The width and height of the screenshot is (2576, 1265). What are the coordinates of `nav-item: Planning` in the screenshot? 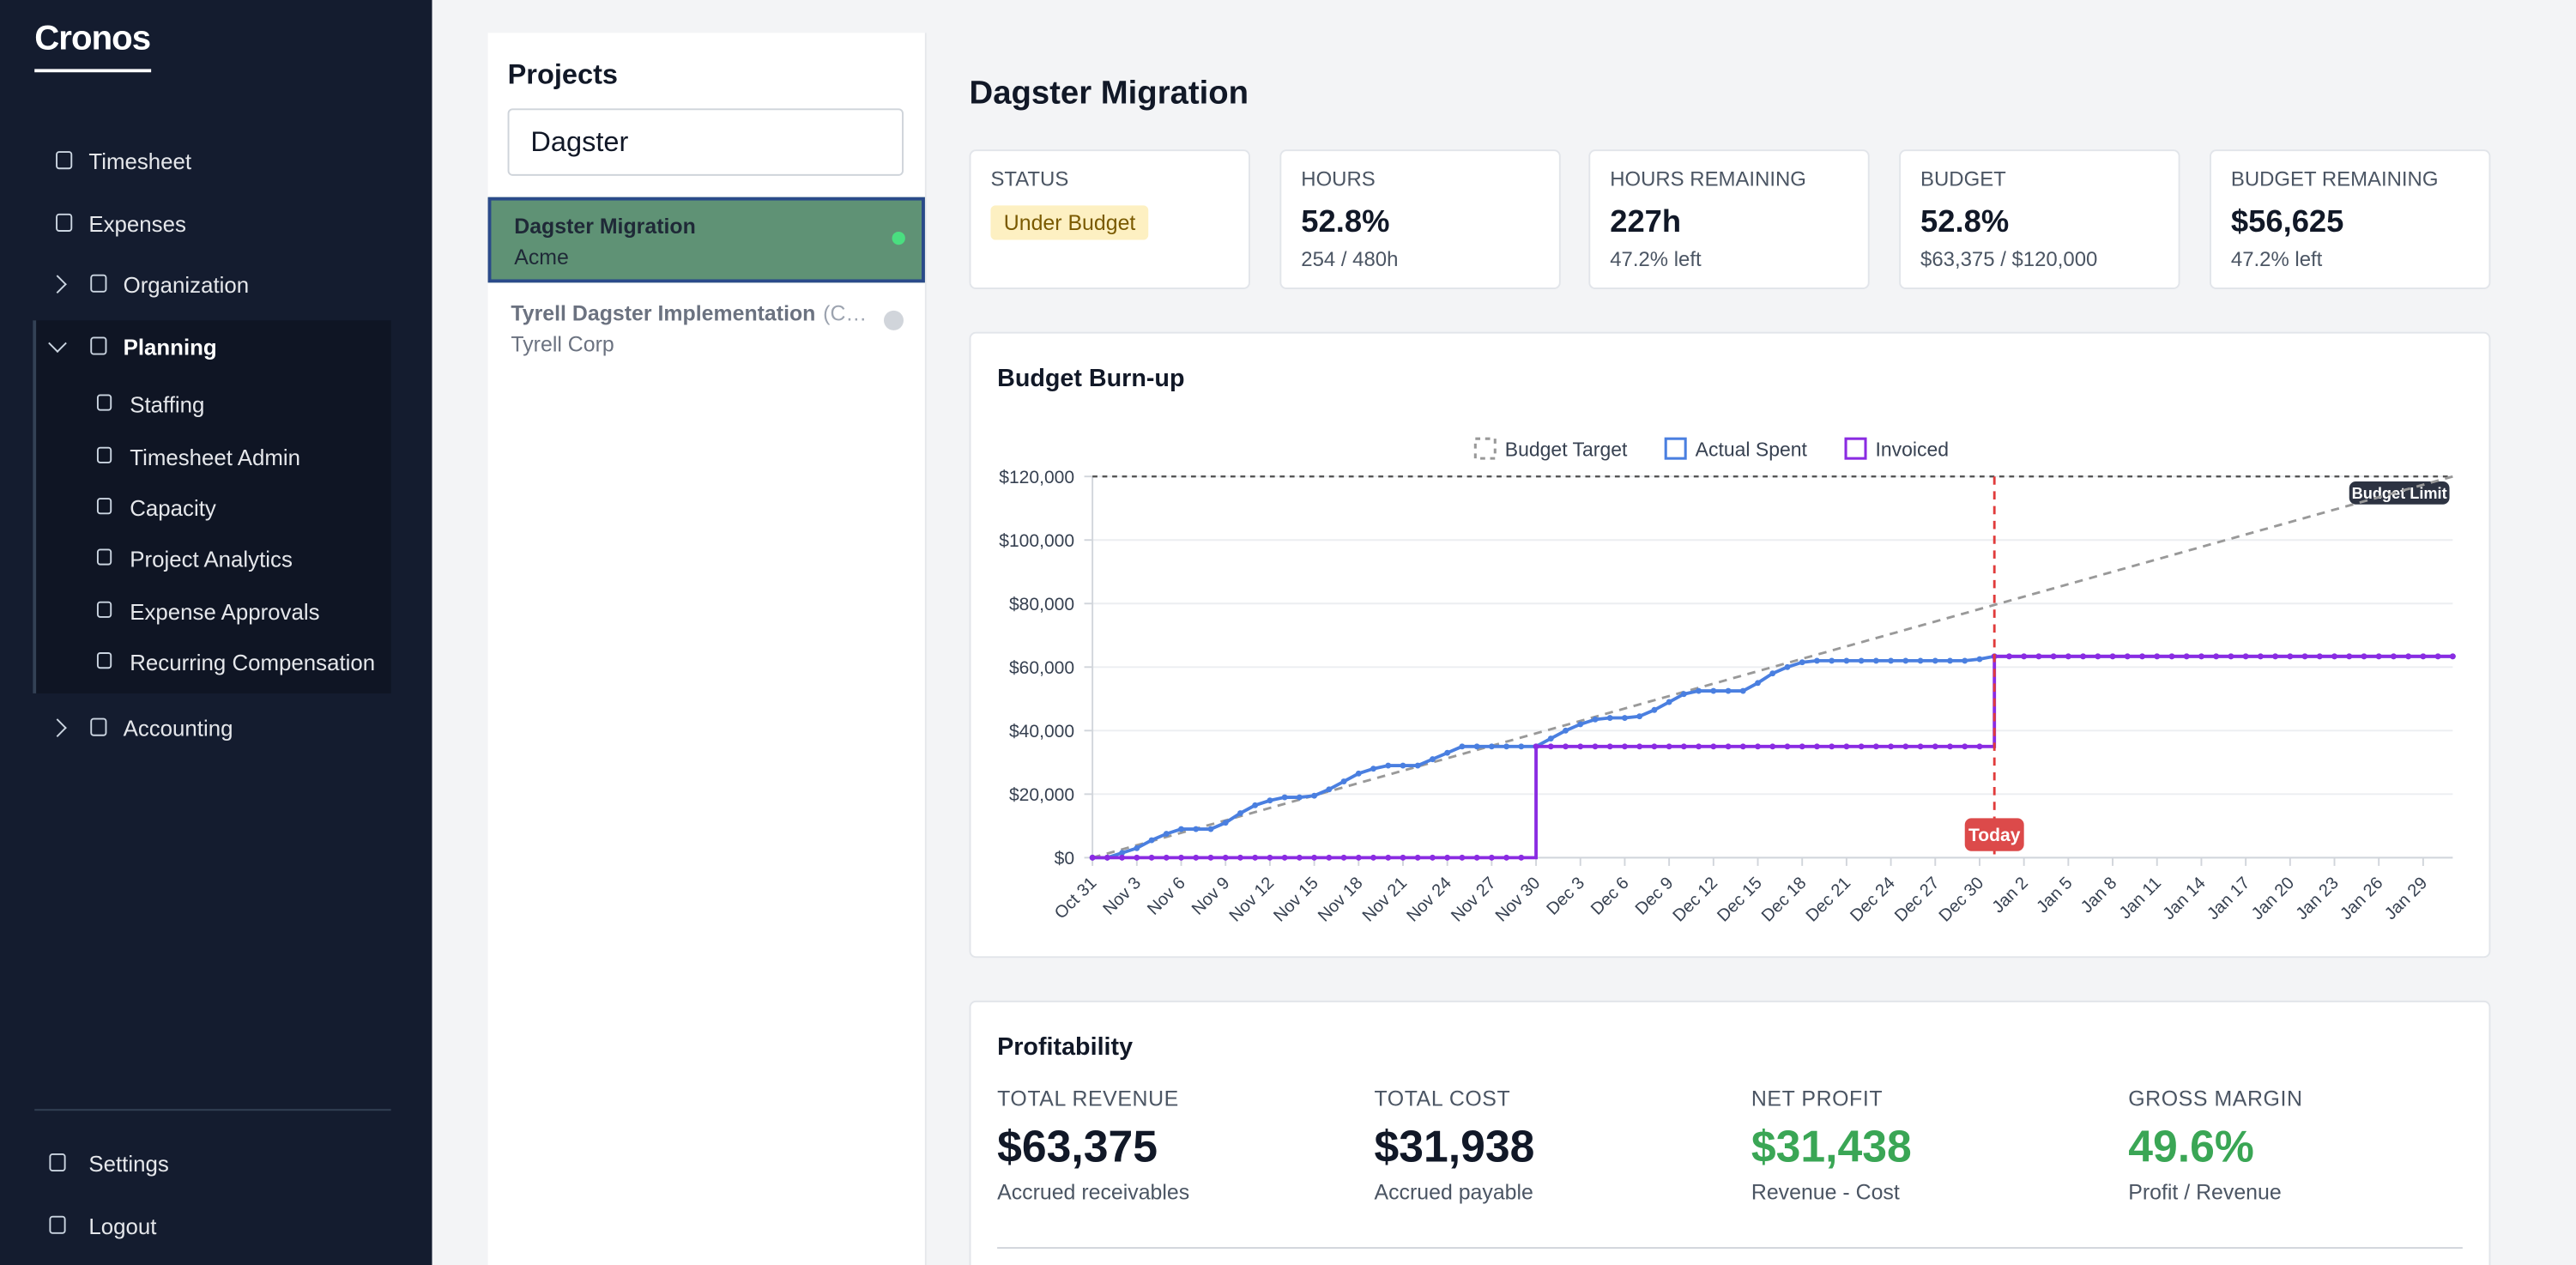 It's located at (170, 347).